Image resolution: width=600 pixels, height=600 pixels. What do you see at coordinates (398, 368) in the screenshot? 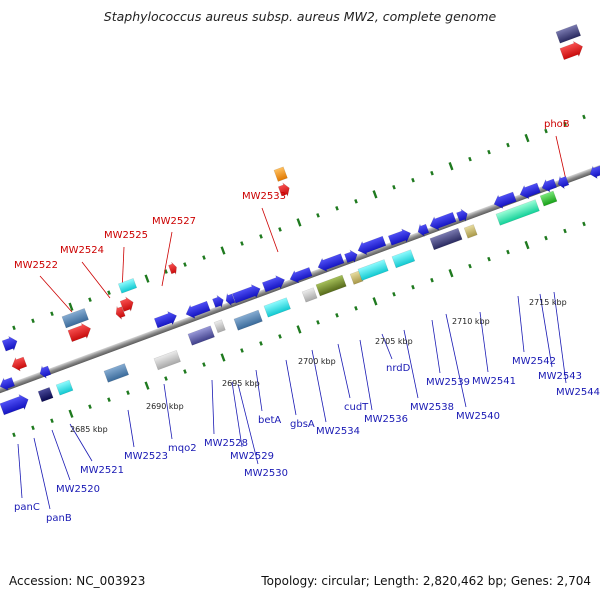
I see `gene-label: nrdD` at bounding box center [398, 368].